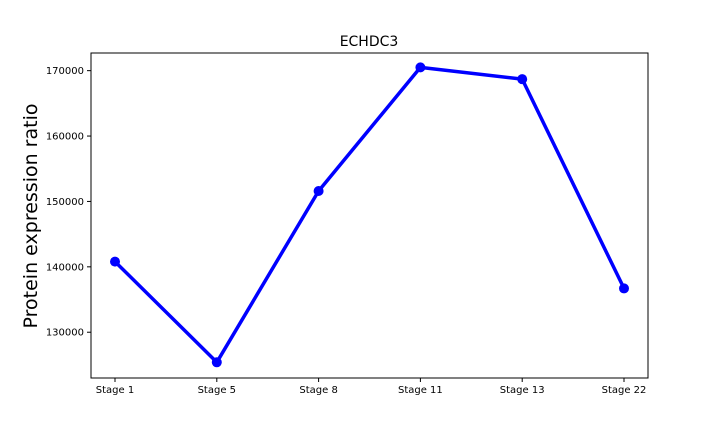 The width and height of the screenshot is (720, 432). What do you see at coordinates (624, 390) in the screenshot?
I see `x-tick-label: Stage 22` at bounding box center [624, 390].